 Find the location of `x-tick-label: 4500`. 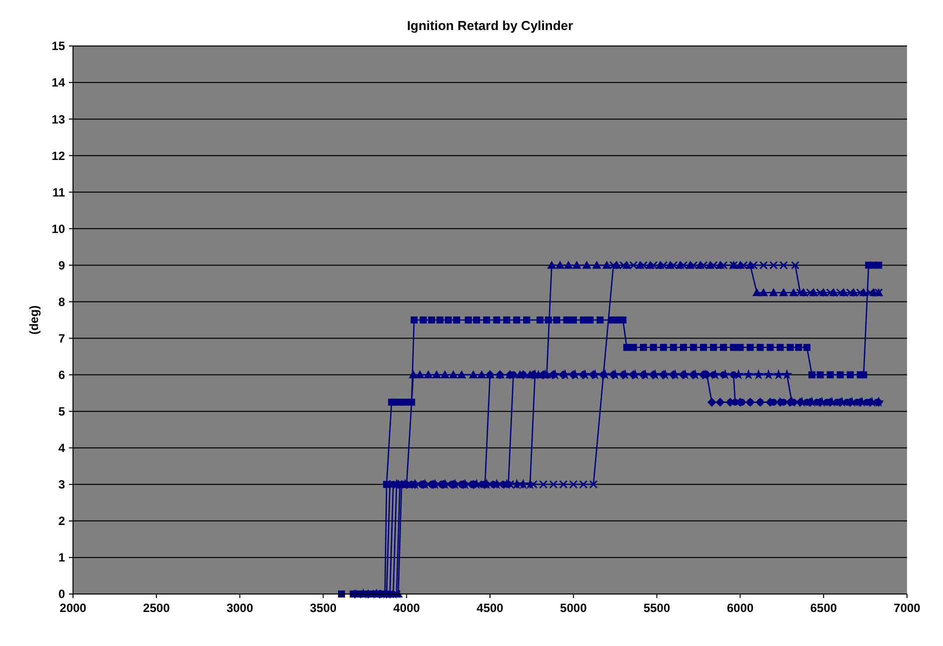

x-tick-label: 4500 is located at coordinates (490, 608).